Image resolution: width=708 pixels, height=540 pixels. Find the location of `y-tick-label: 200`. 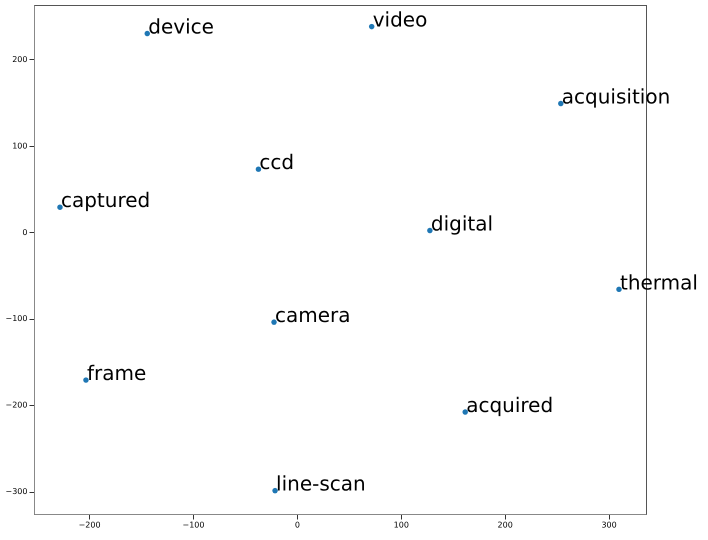

y-tick-label: 200 is located at coordinates (20, 59).